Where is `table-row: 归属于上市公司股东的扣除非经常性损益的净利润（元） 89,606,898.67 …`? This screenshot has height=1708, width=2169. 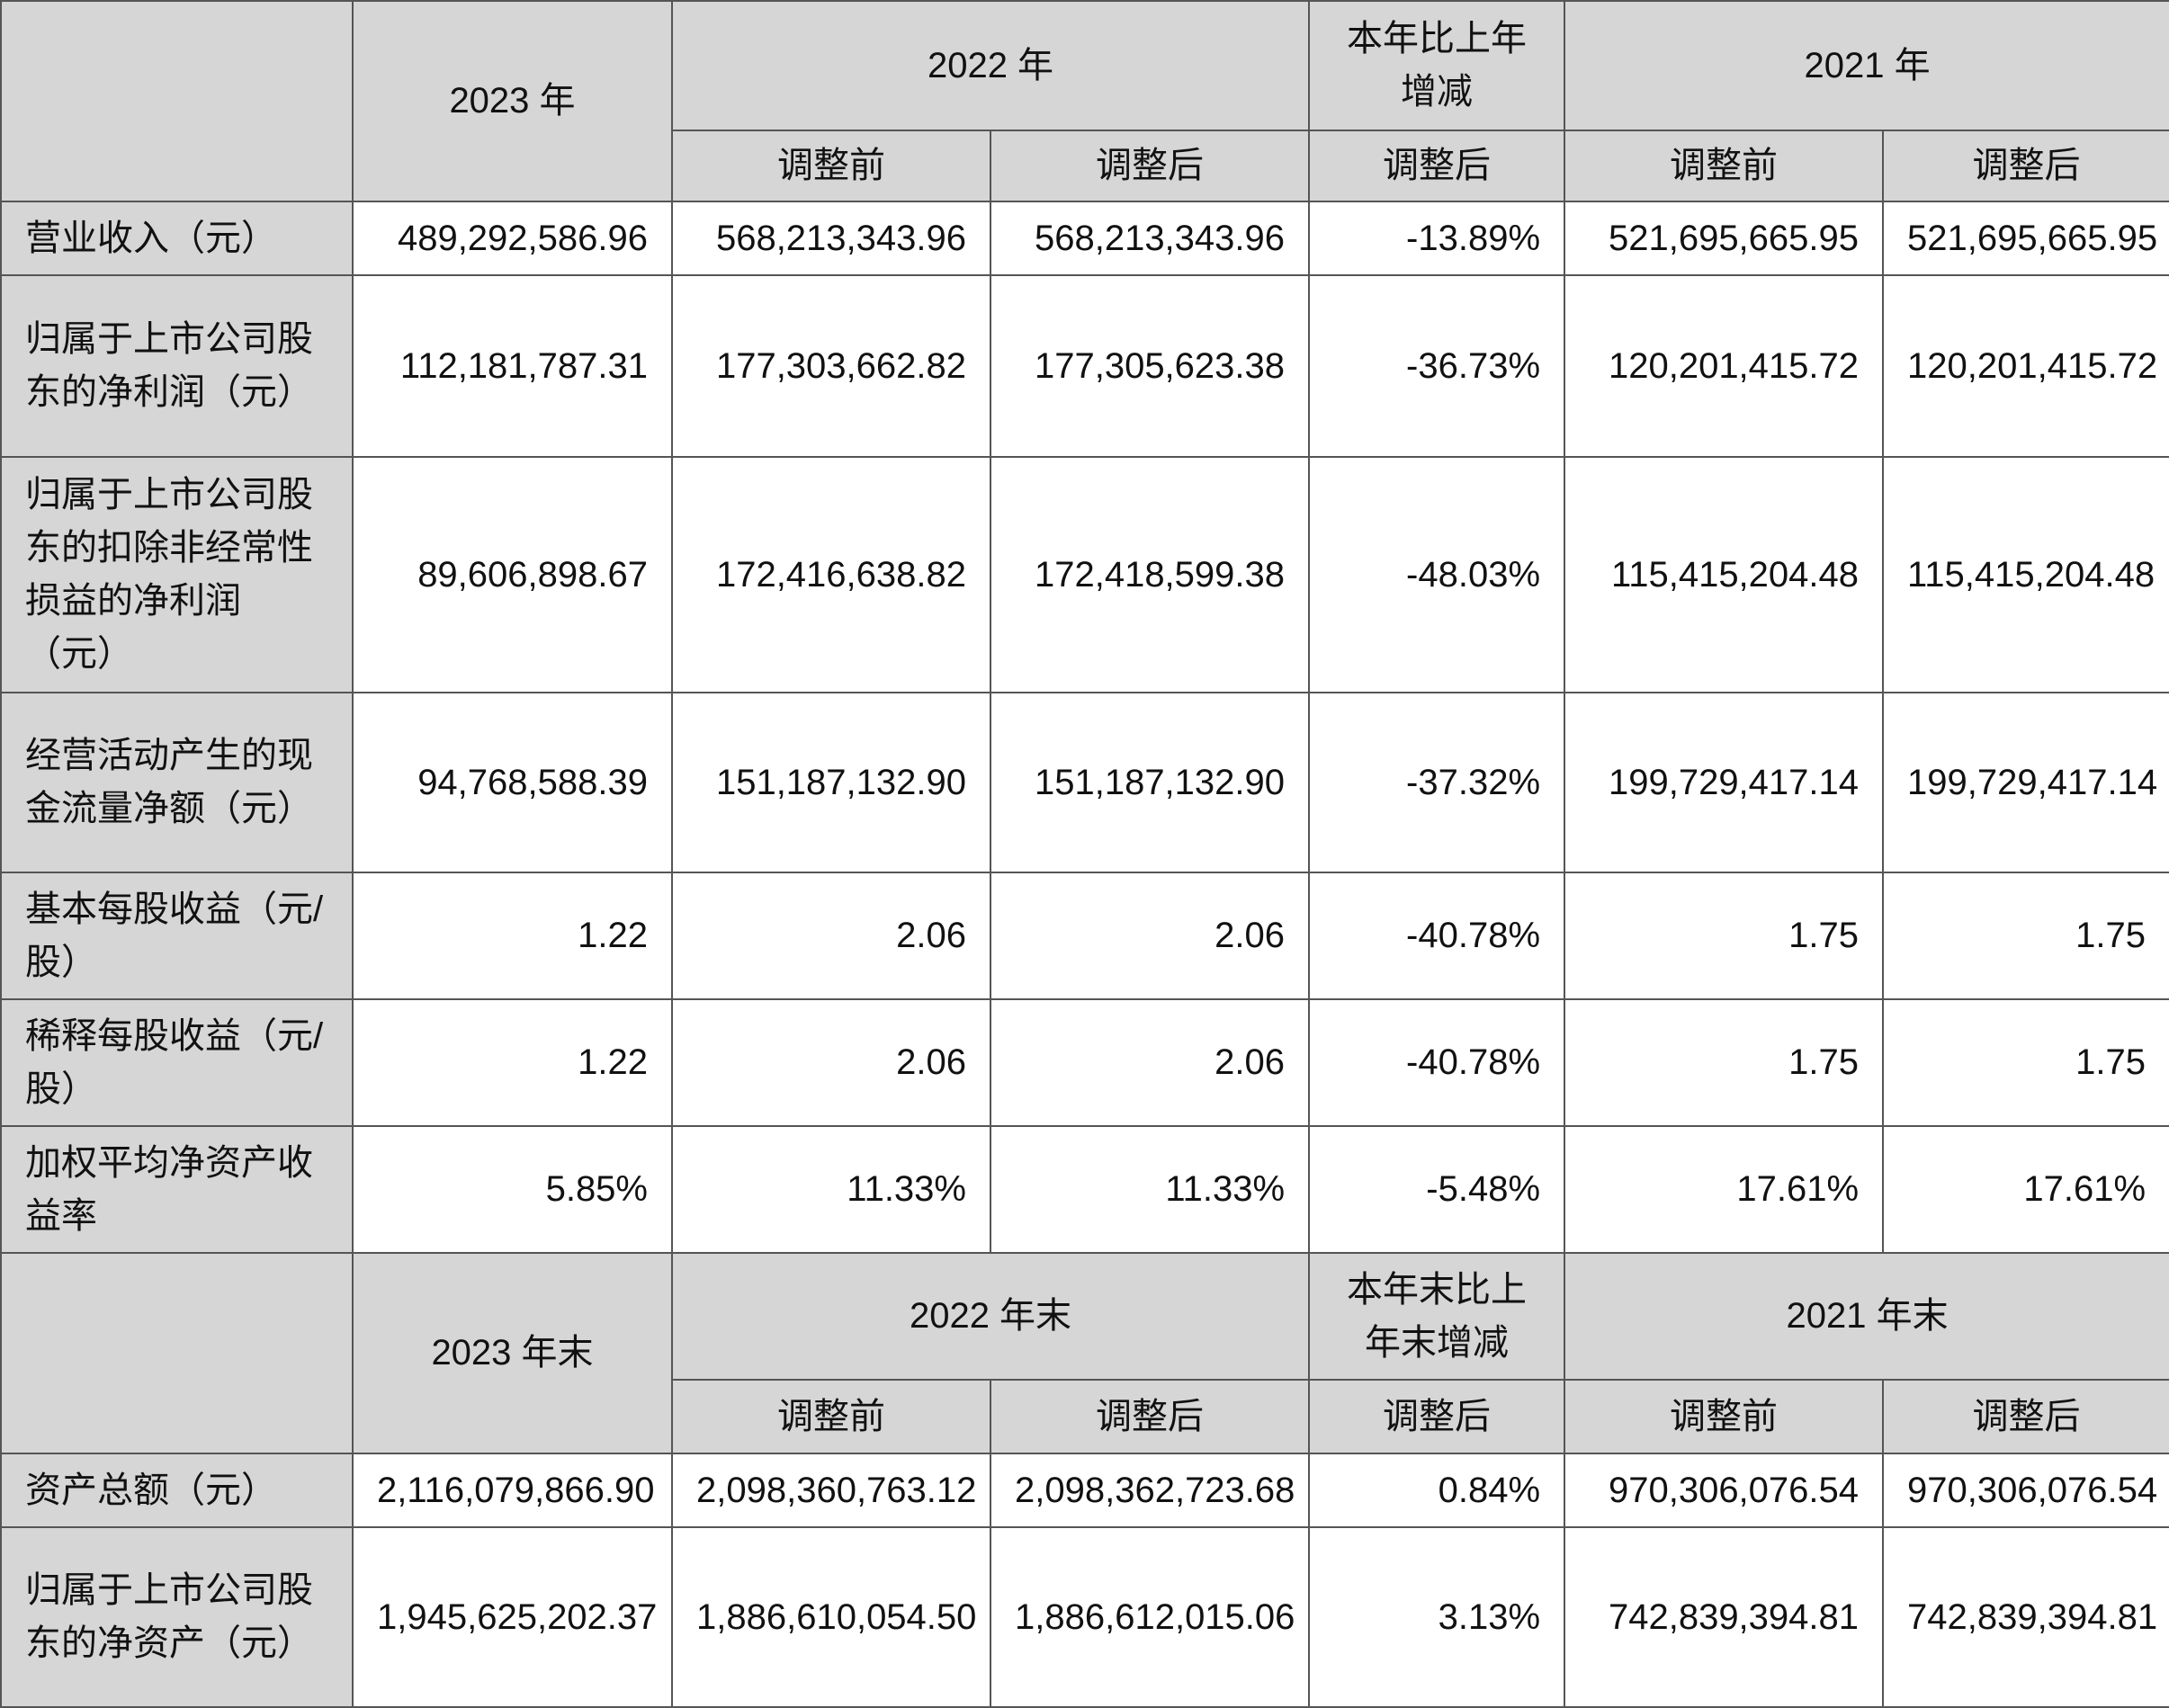
table-row: 归属于上市公司股东的扣除非经常性损益的净利润（元） 89,606,898.67 … is located at coordinates (1084, 574).